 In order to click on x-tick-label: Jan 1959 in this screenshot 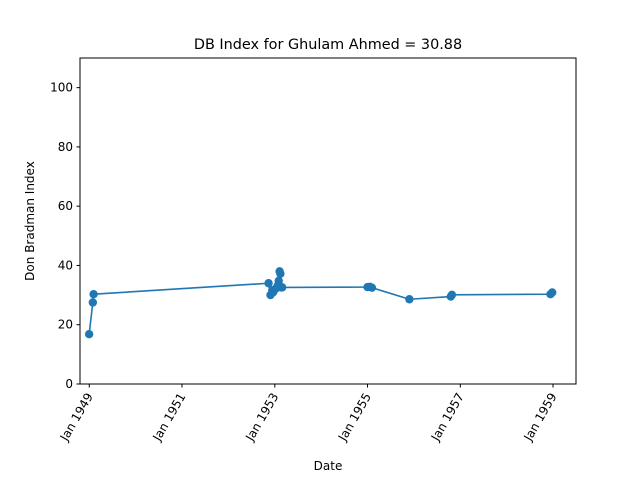, I will do `click(540, 418)`.